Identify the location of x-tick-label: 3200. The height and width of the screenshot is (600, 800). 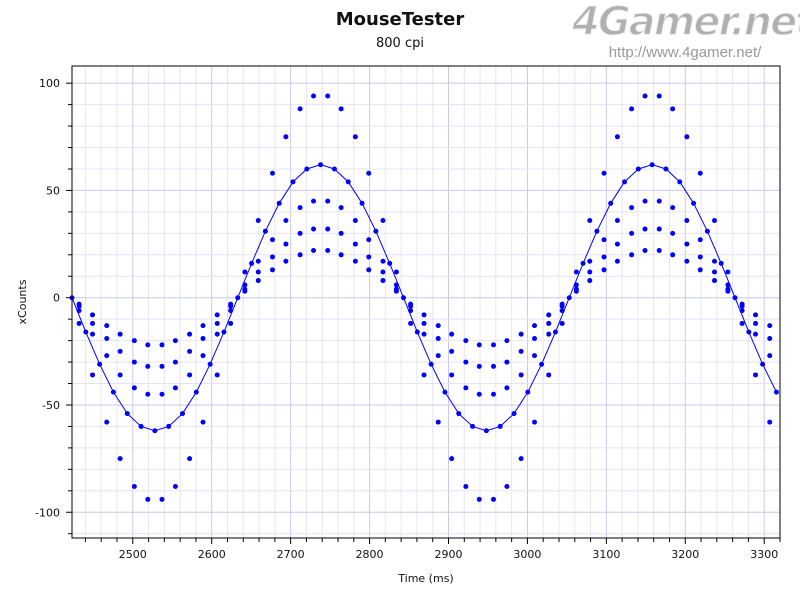
(685, 554).